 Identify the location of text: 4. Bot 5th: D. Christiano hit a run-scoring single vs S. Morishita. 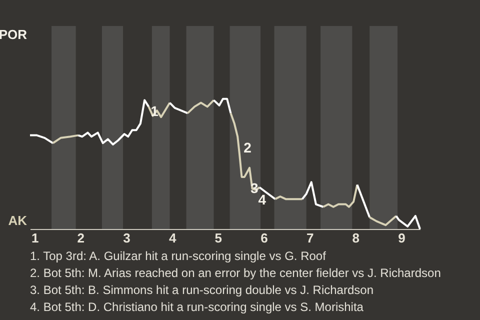
(197, 307).